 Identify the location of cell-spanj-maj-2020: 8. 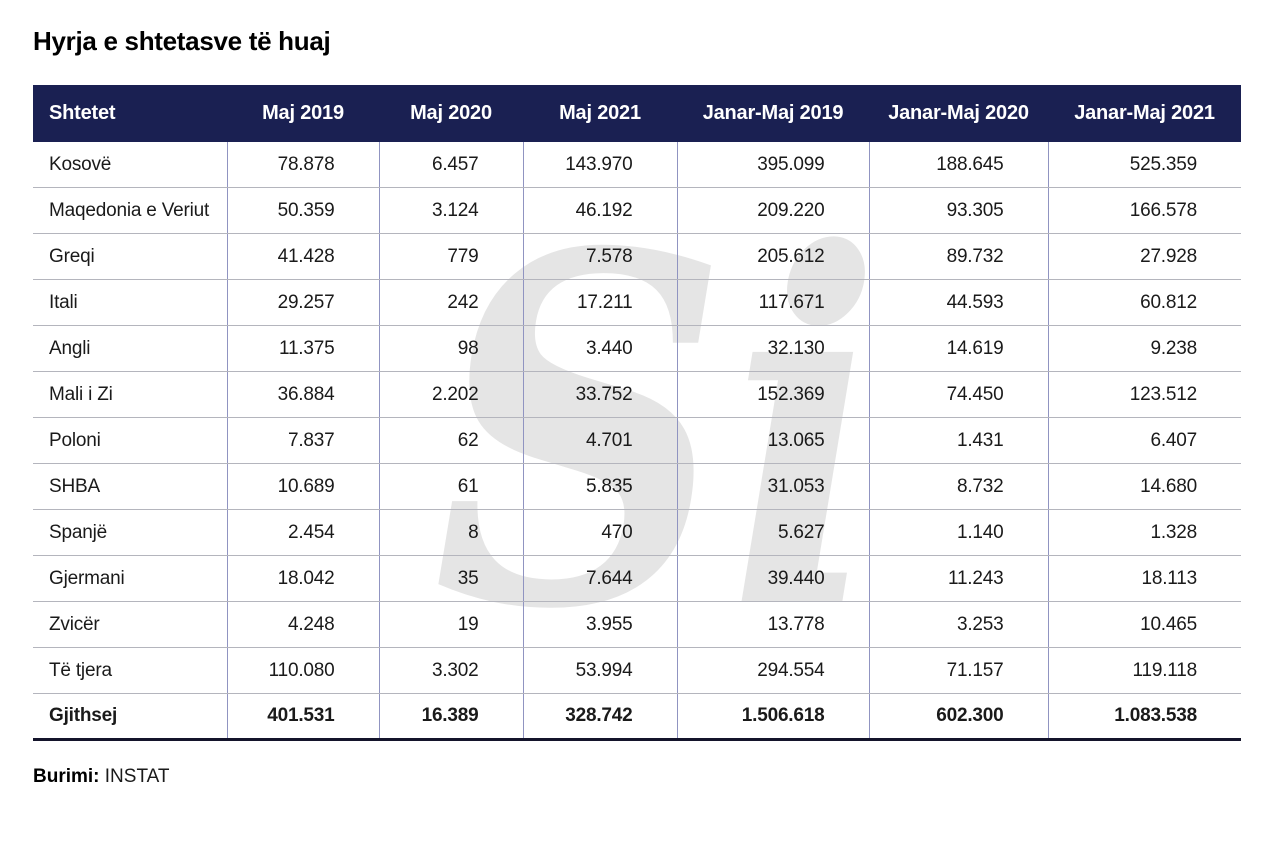
(450, 532).